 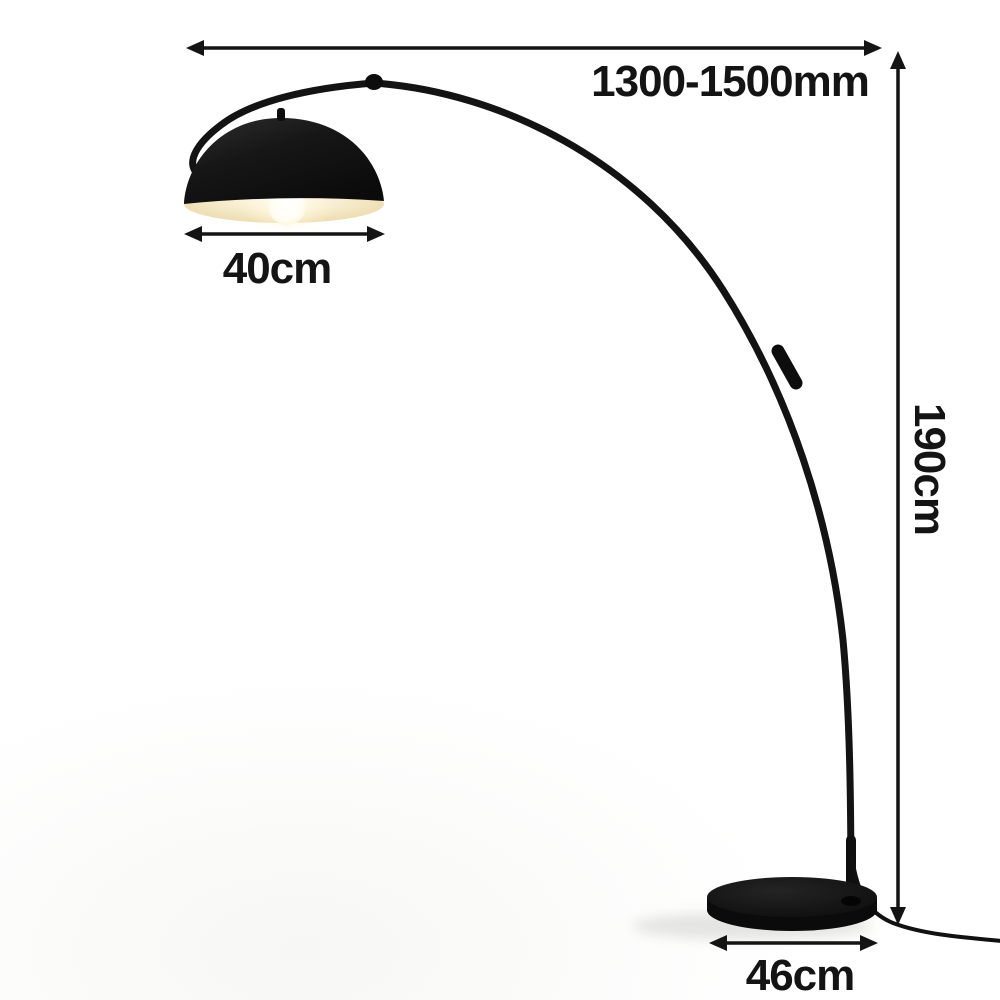 What do you see at coordinates (374, 82) in the screenshot?
I see `arc-apex-knob` at bounding box center [374, 82].